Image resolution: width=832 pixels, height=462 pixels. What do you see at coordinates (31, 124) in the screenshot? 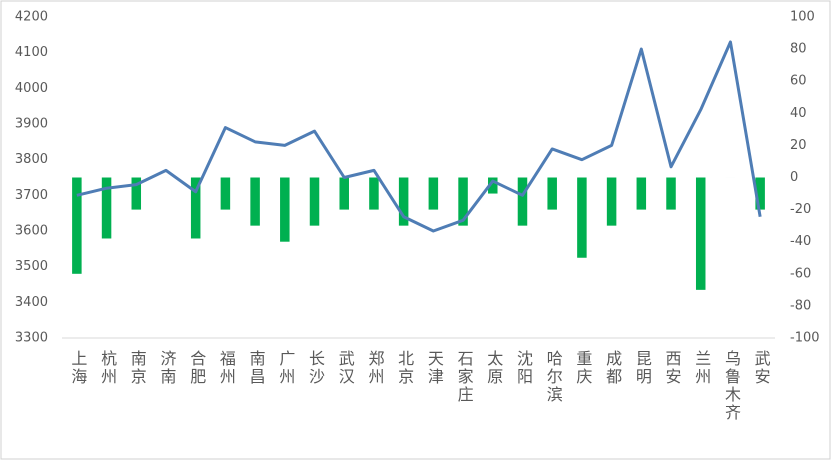
I see `y-tick-label: 3900` at bounding box center [31, 124].